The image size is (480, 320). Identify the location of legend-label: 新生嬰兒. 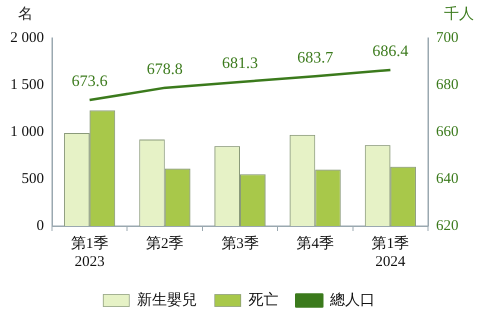
(166, 299).